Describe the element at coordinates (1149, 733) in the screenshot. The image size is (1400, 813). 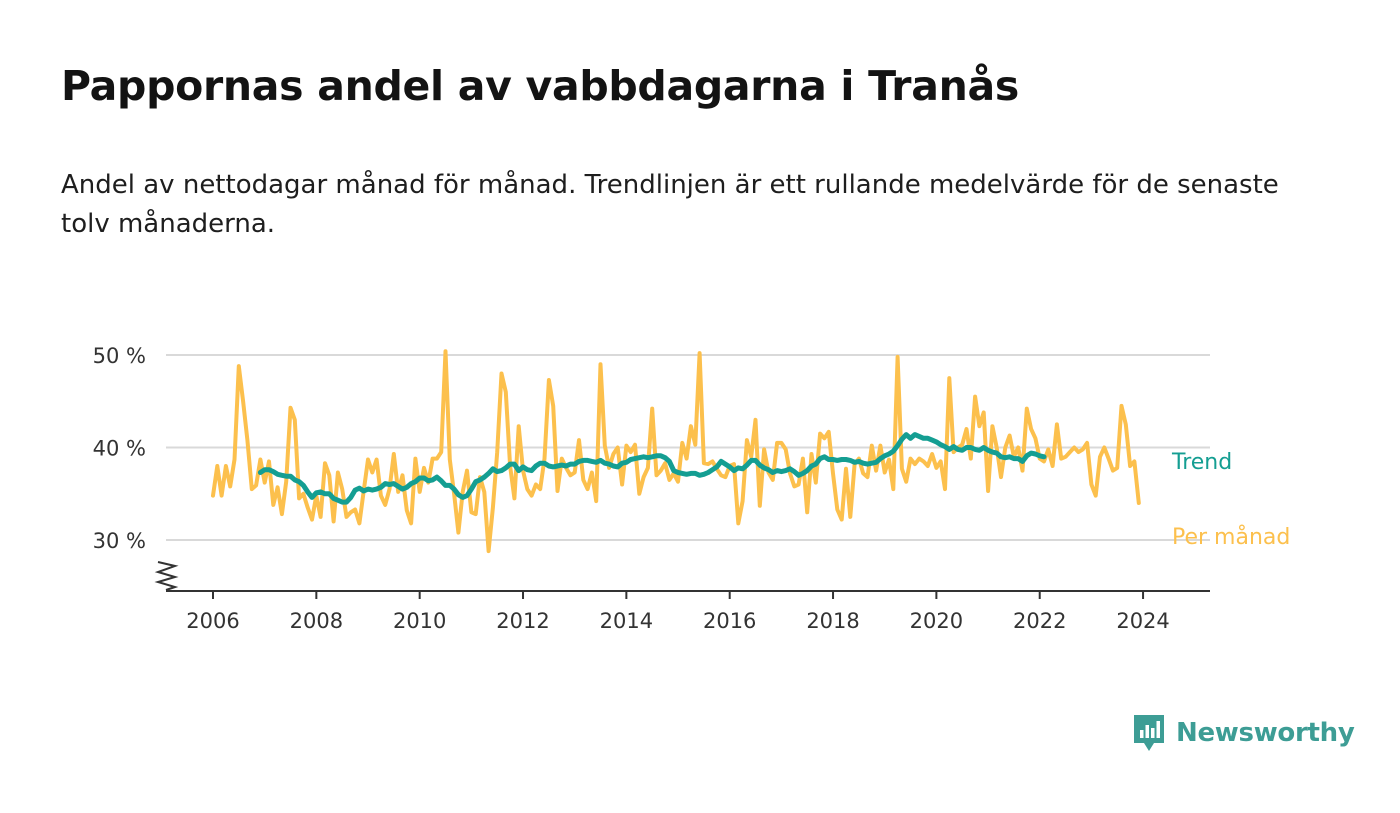
I see `newsworthy-bar-chart-icon` at that location.